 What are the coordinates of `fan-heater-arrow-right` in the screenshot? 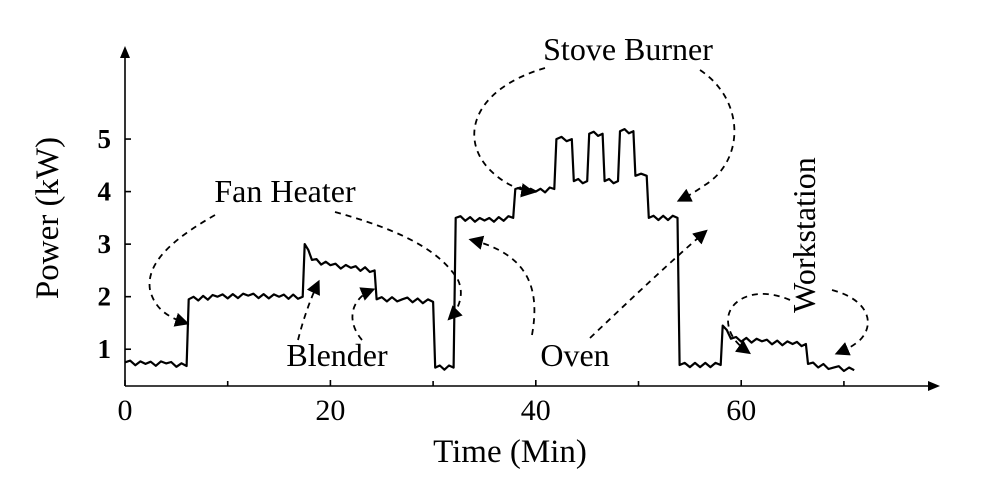 It's located at (398, 266).